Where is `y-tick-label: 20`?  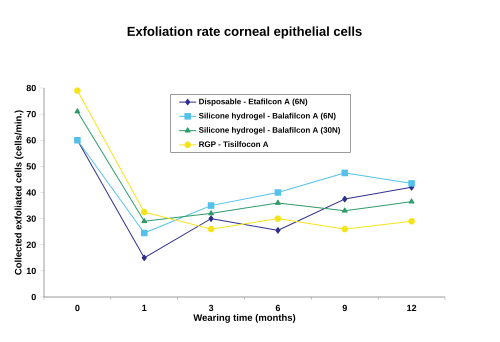
y-tick-label: 20 is located at coordinates (31, 245).